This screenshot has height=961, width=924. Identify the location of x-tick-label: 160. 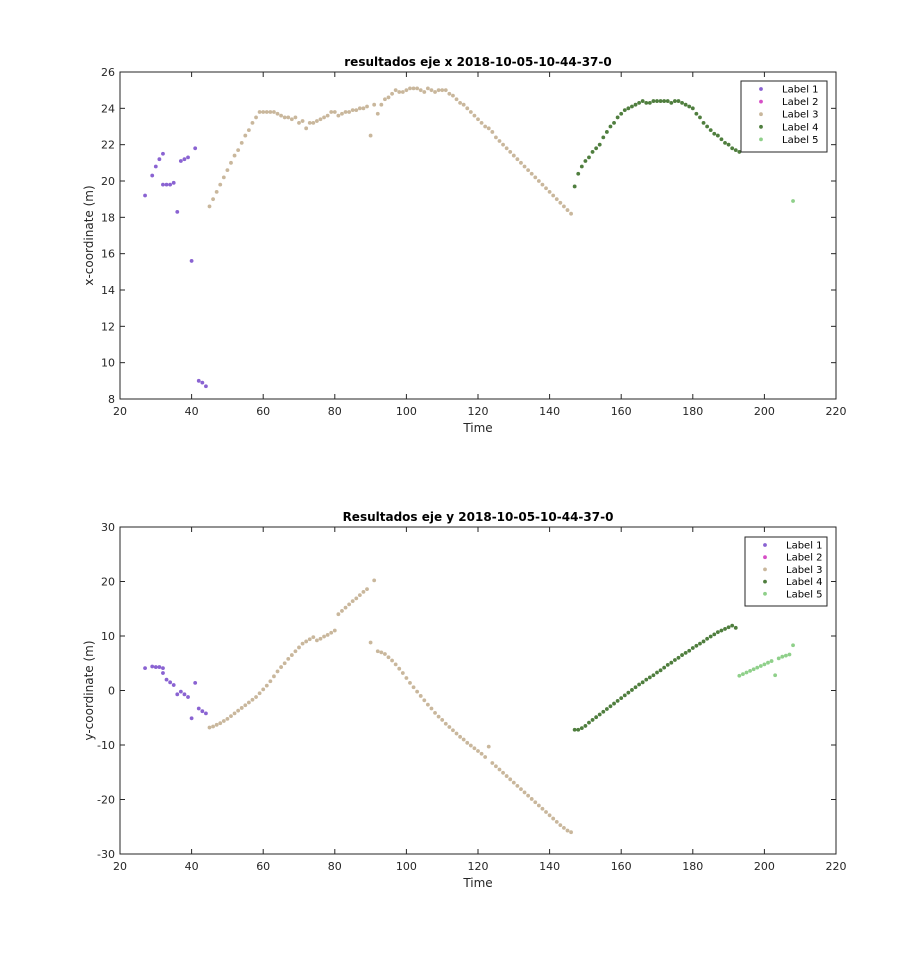
(621, 411).